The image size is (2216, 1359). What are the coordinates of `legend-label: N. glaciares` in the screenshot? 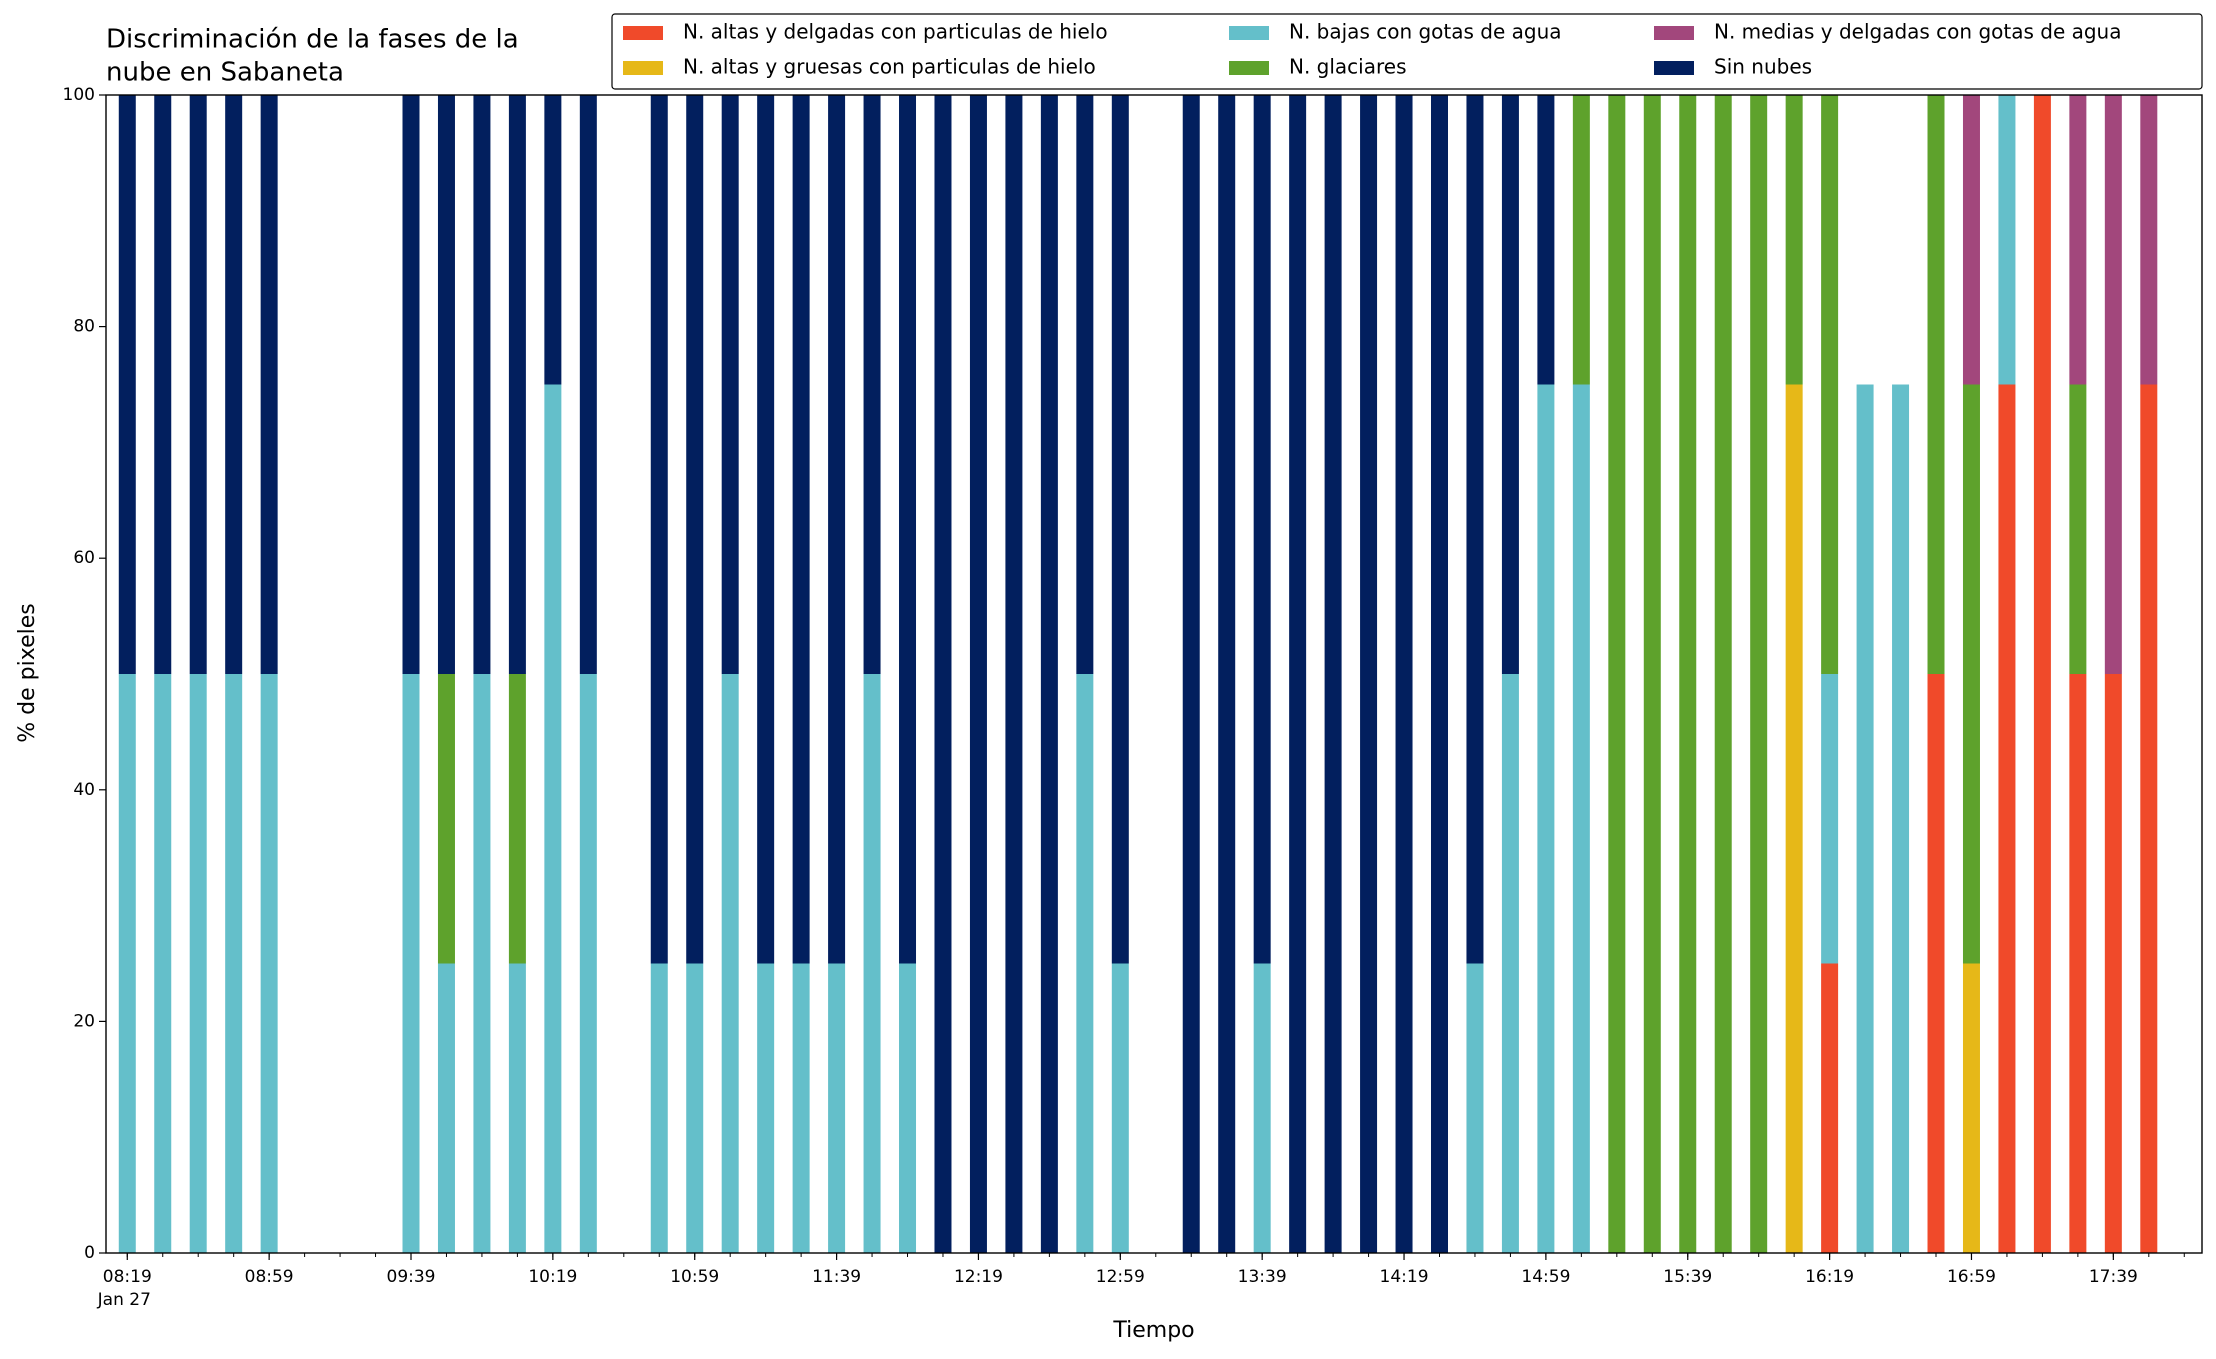 It's located at (1348, 67).